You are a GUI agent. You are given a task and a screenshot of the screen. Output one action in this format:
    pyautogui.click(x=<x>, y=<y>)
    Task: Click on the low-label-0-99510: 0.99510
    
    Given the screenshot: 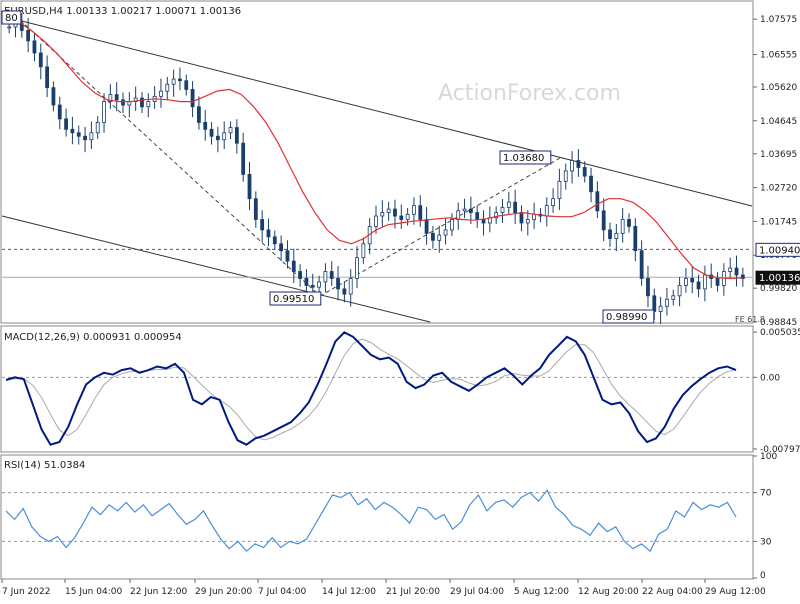 What is the action you would take?
    pyautogui.click(x=295, y=298)
    